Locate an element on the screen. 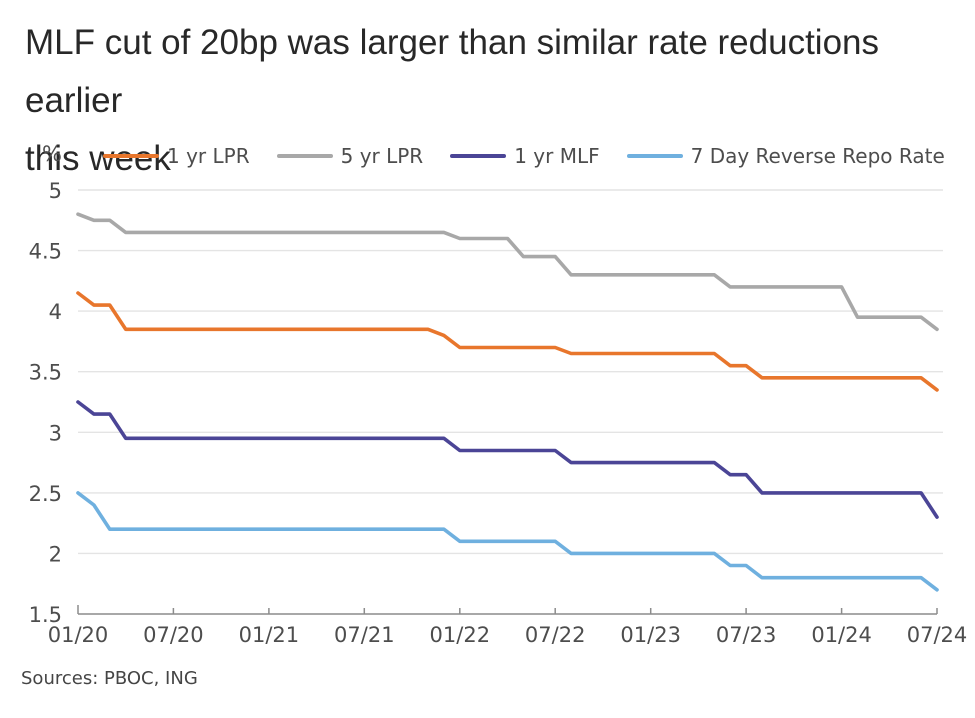 This screenshot has width=975, height=718. chart-title-line-2: this week is located at coordinates (98, 158).